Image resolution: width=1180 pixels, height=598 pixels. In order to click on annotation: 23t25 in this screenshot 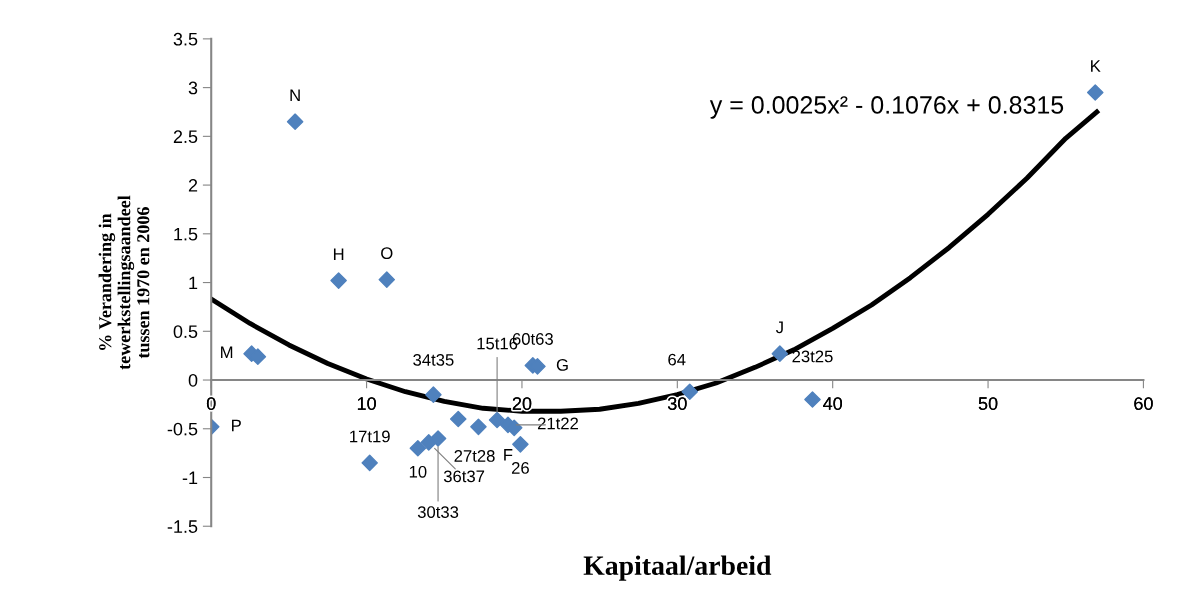, I will do `click(812, 356)`.